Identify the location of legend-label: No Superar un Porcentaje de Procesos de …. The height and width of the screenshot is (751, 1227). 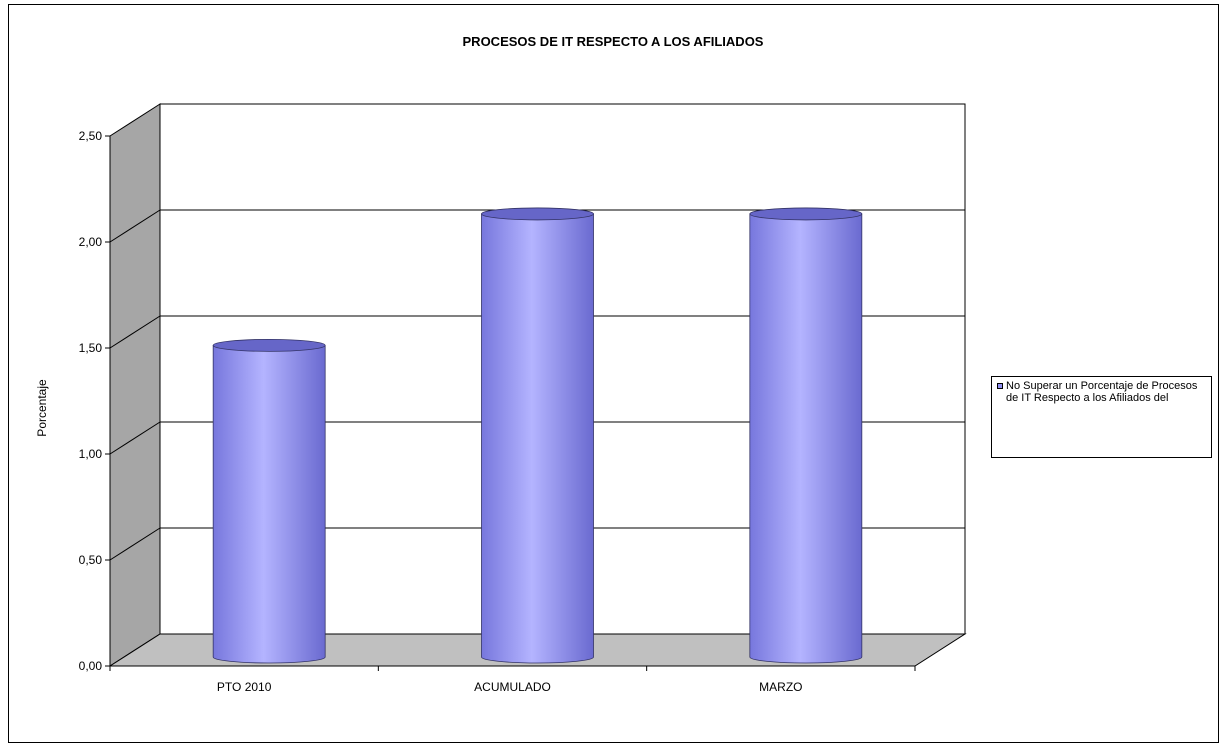
(1102, 392).